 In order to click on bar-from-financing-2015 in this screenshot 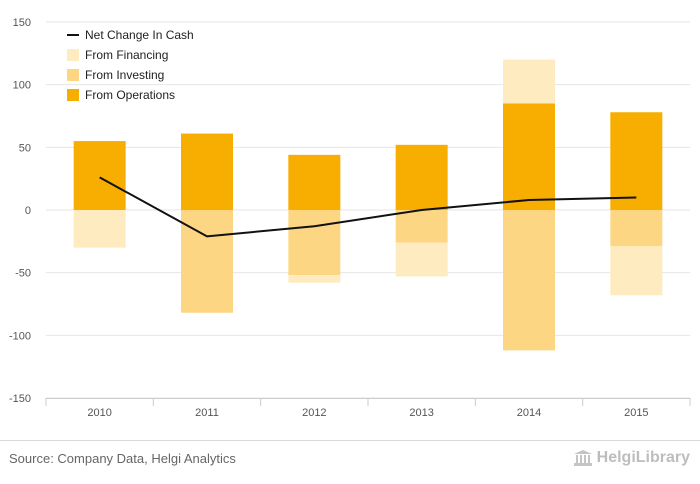, I will do `click(636, 271)`.